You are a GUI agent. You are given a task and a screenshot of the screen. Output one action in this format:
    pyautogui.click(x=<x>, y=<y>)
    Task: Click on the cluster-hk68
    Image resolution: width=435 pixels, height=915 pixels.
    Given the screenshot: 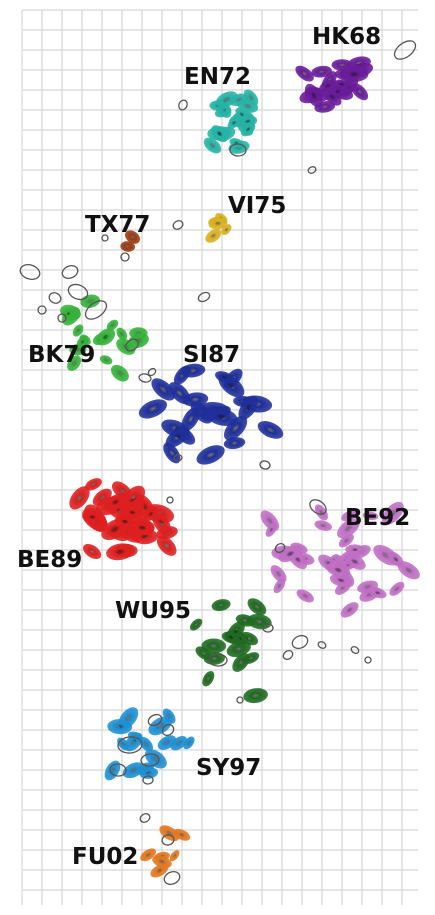 What is the action you would take?
    pyautogui.click(x=334, y=84)
    